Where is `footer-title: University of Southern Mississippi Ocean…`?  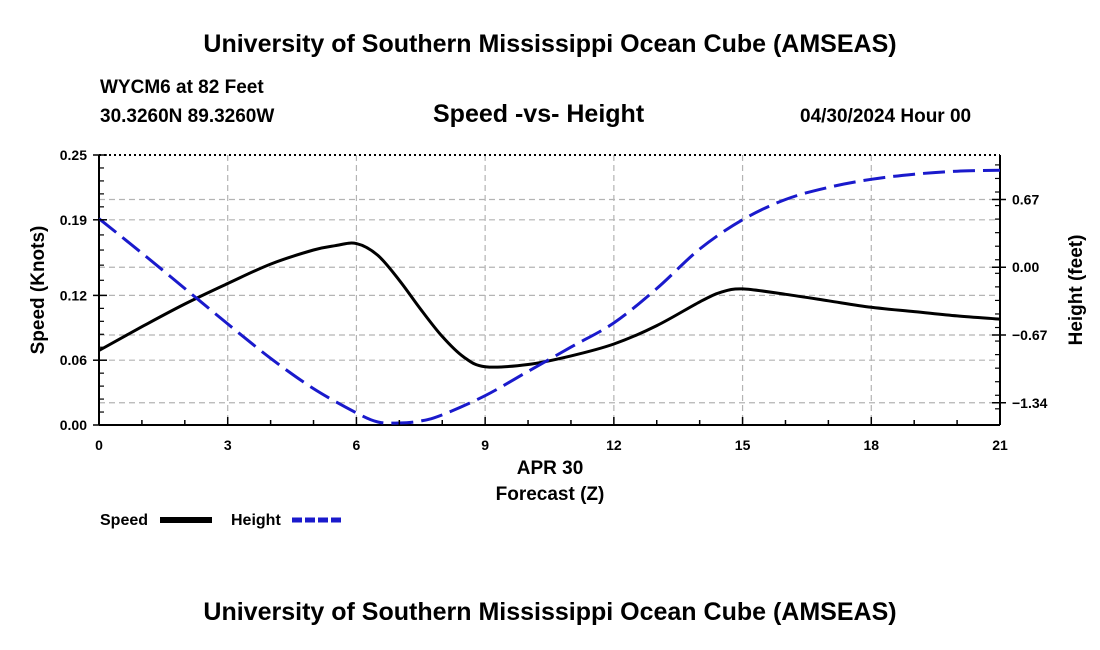
footer-title: University of Southern Mississippi Ocean… is located at coordinates (550, 612).